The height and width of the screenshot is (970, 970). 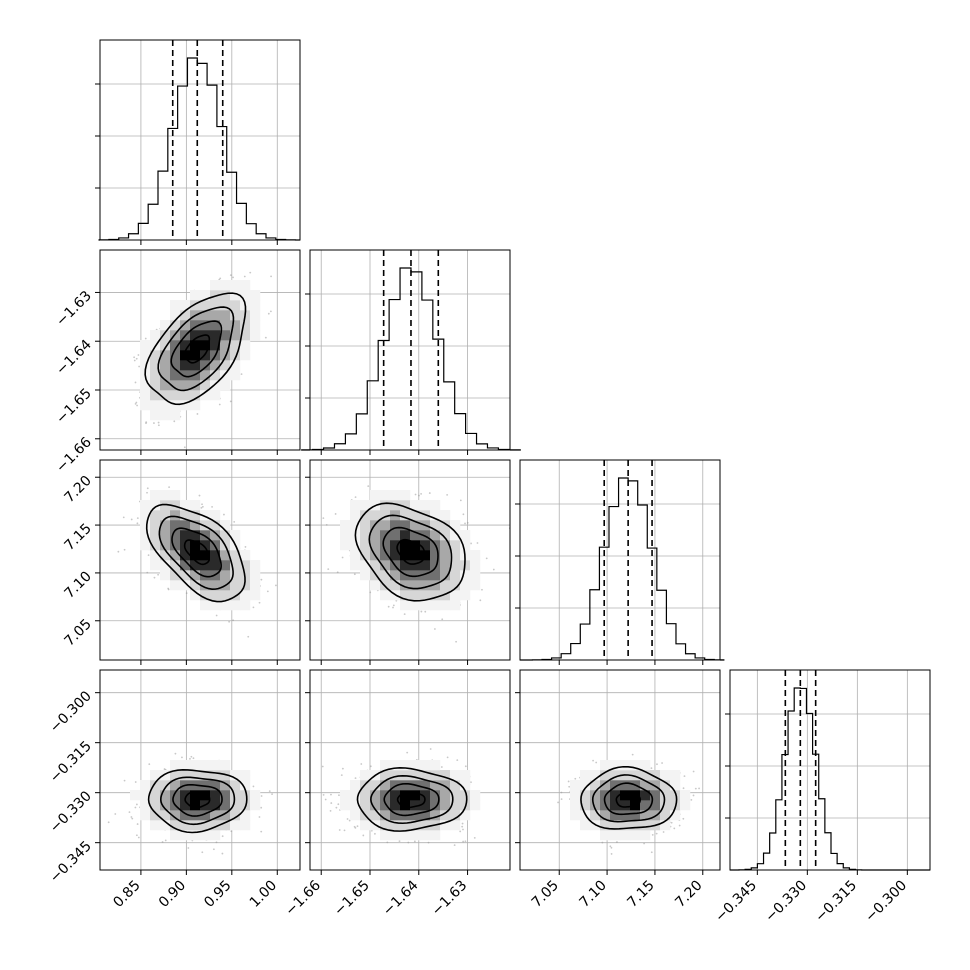 I want to click on histogram-panel-p2, so click(x=620, y=562).